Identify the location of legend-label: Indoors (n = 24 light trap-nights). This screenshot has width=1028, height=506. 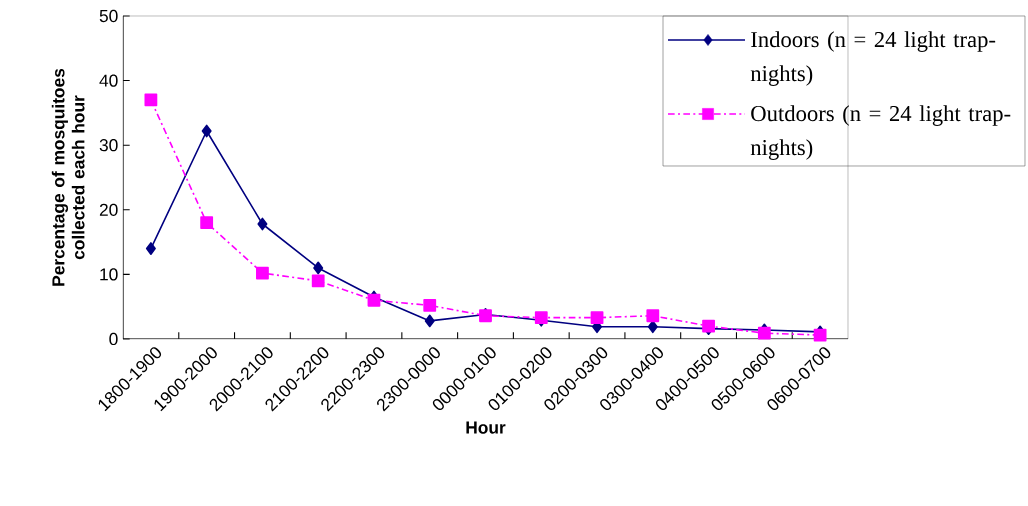
(873, 58).